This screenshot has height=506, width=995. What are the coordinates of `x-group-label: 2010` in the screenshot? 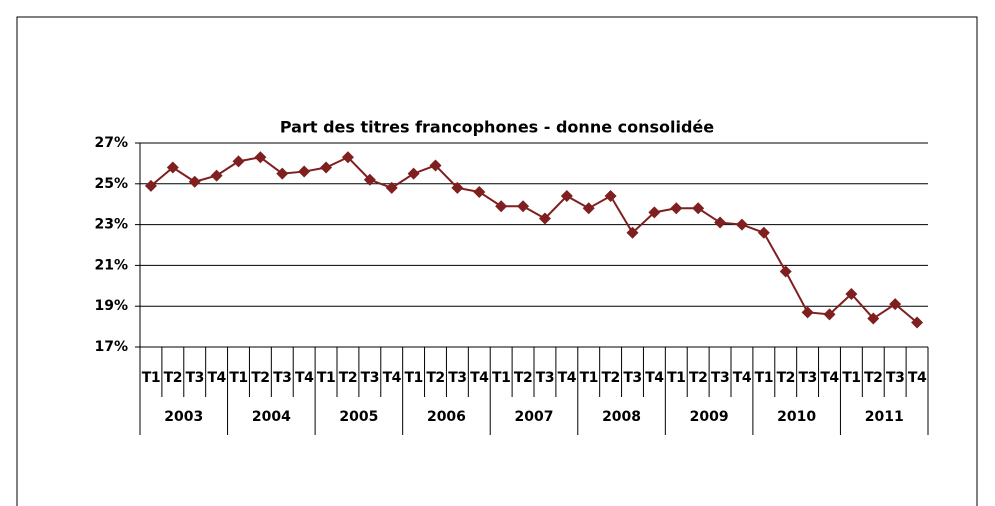 It's located at (796, 417).